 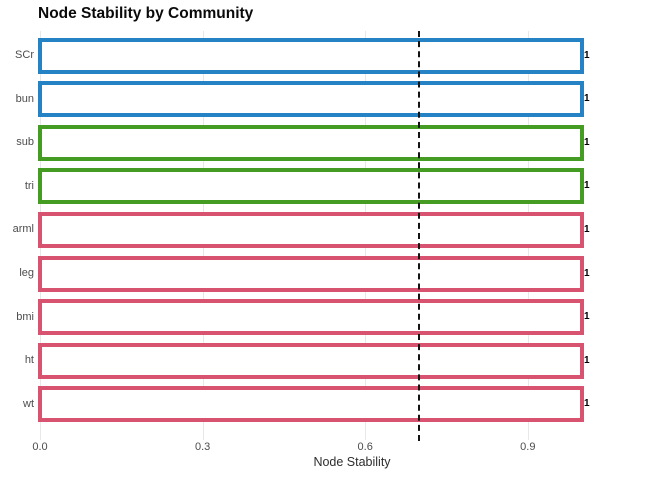 I want to click on value-label-leg: 1, so click(x=587, y=273).